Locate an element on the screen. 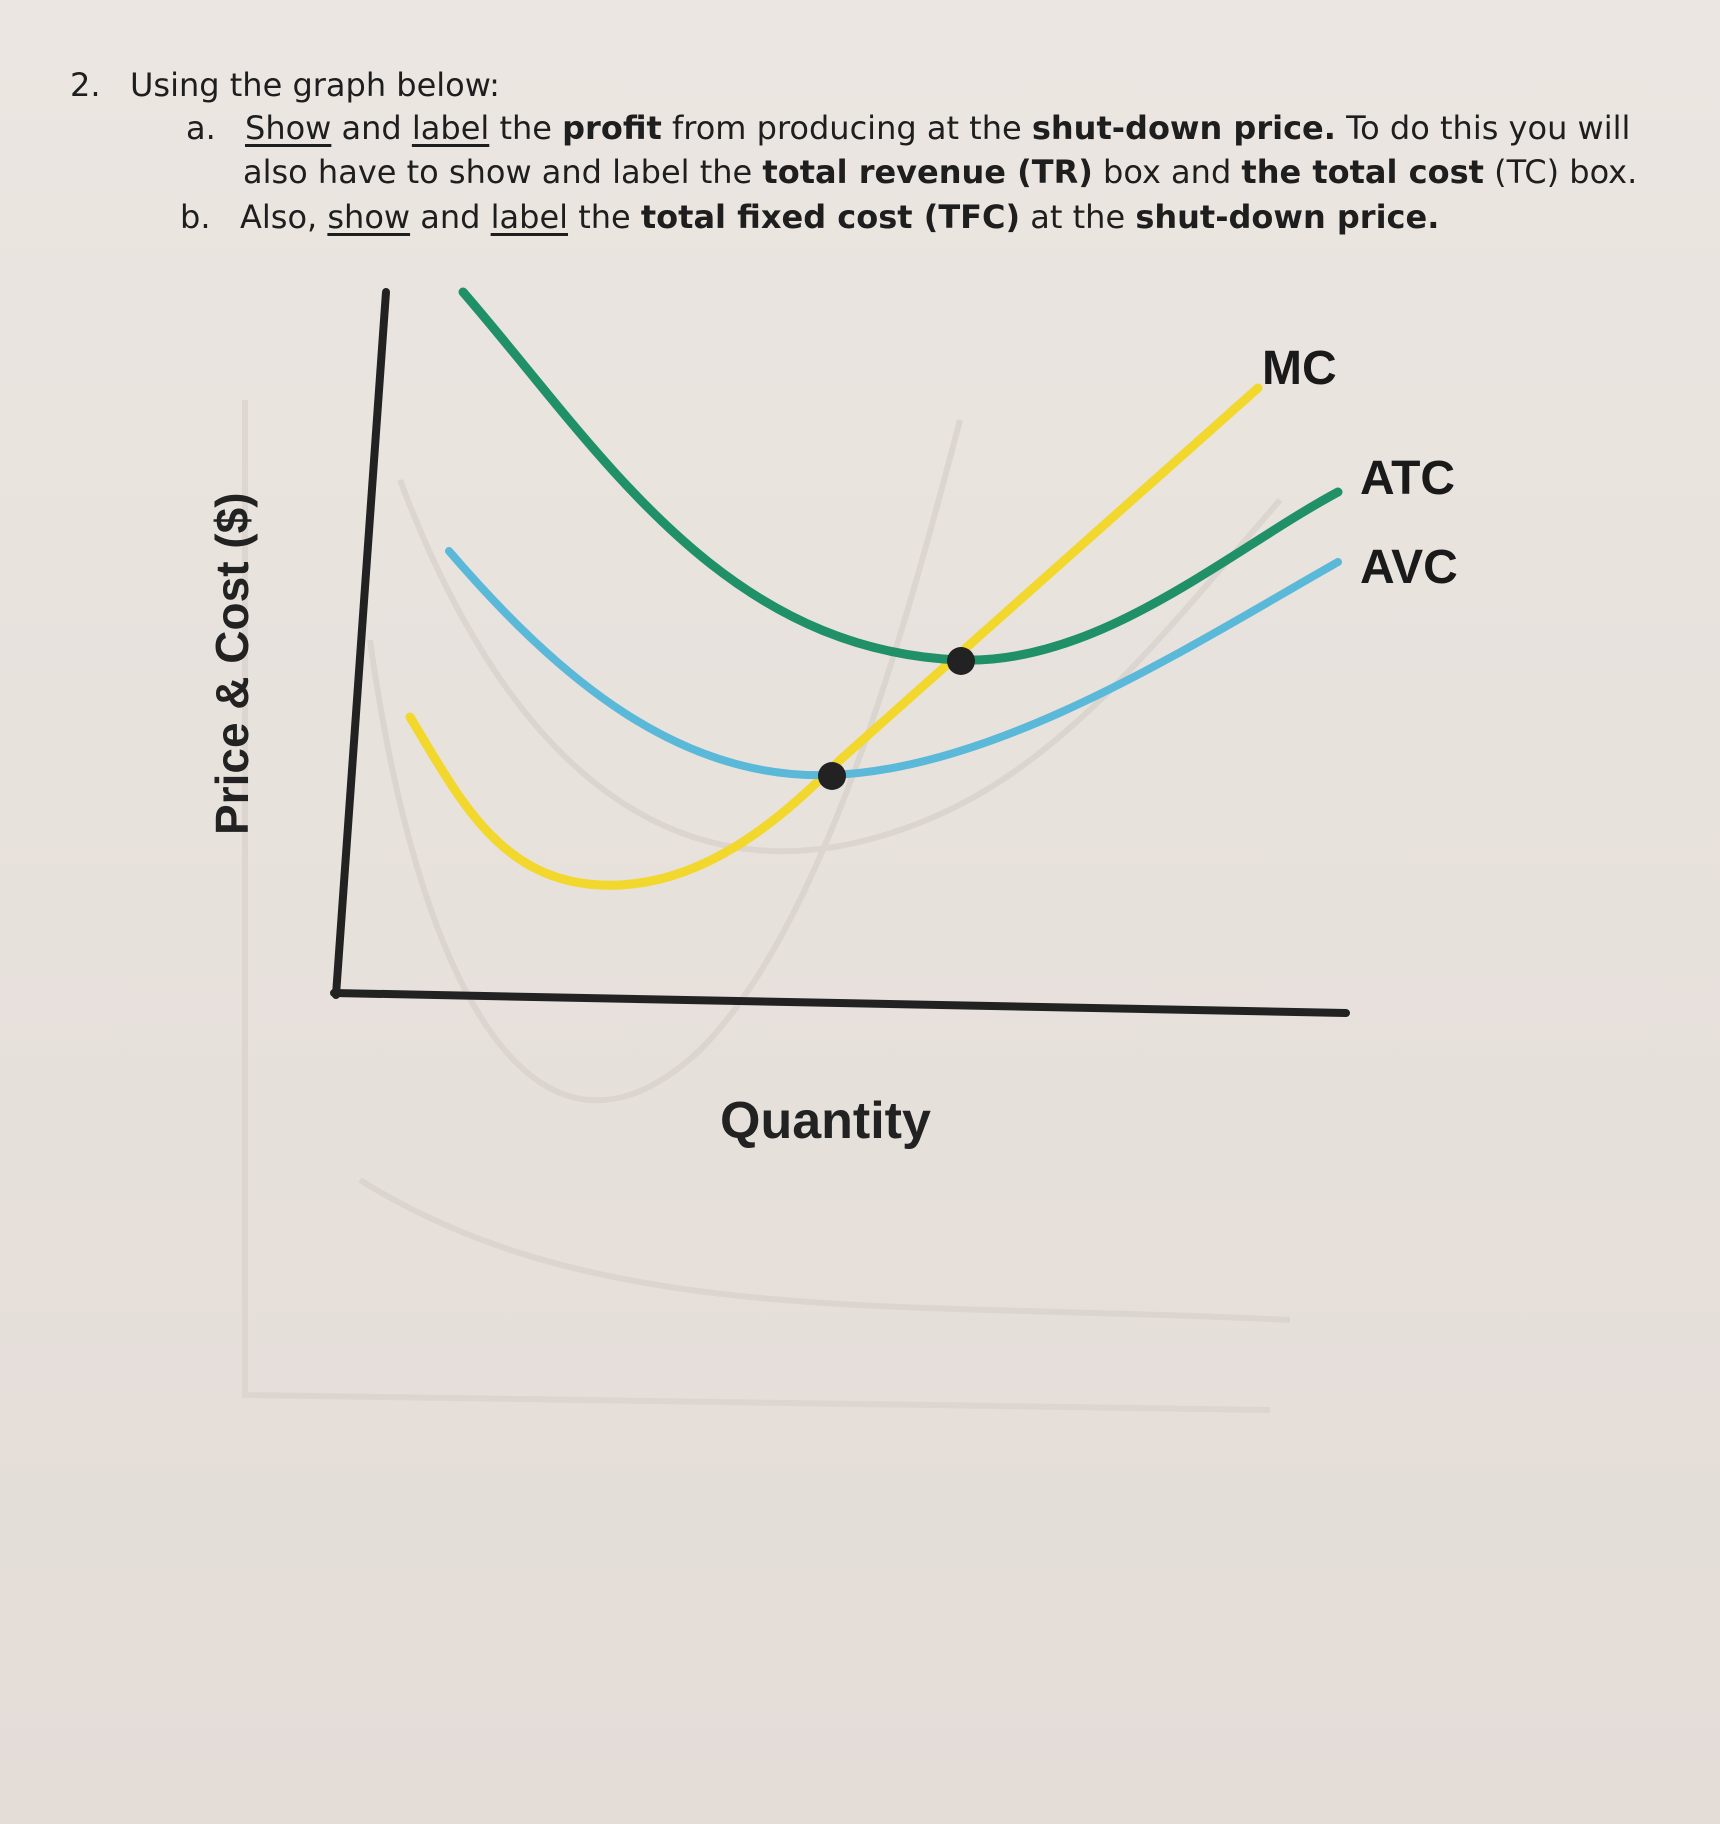  instruction-label: label is located at coordinates (450, 128).